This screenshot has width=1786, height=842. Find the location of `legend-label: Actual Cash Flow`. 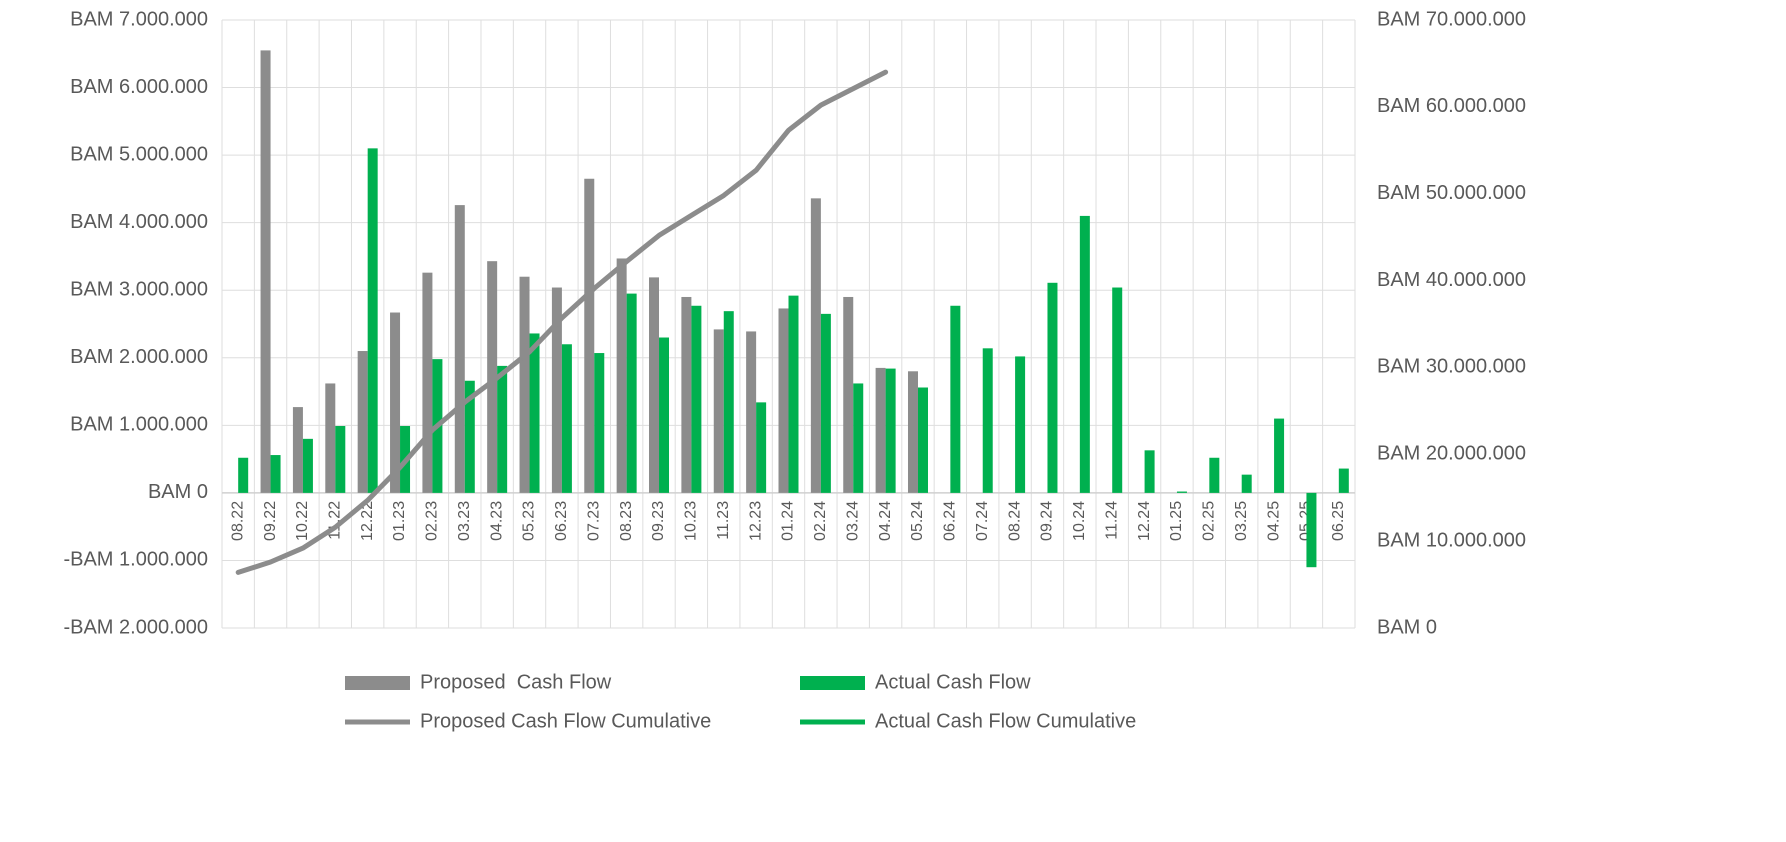

legend-label: Actual Cash Flow is located at coordinates (953, 682).